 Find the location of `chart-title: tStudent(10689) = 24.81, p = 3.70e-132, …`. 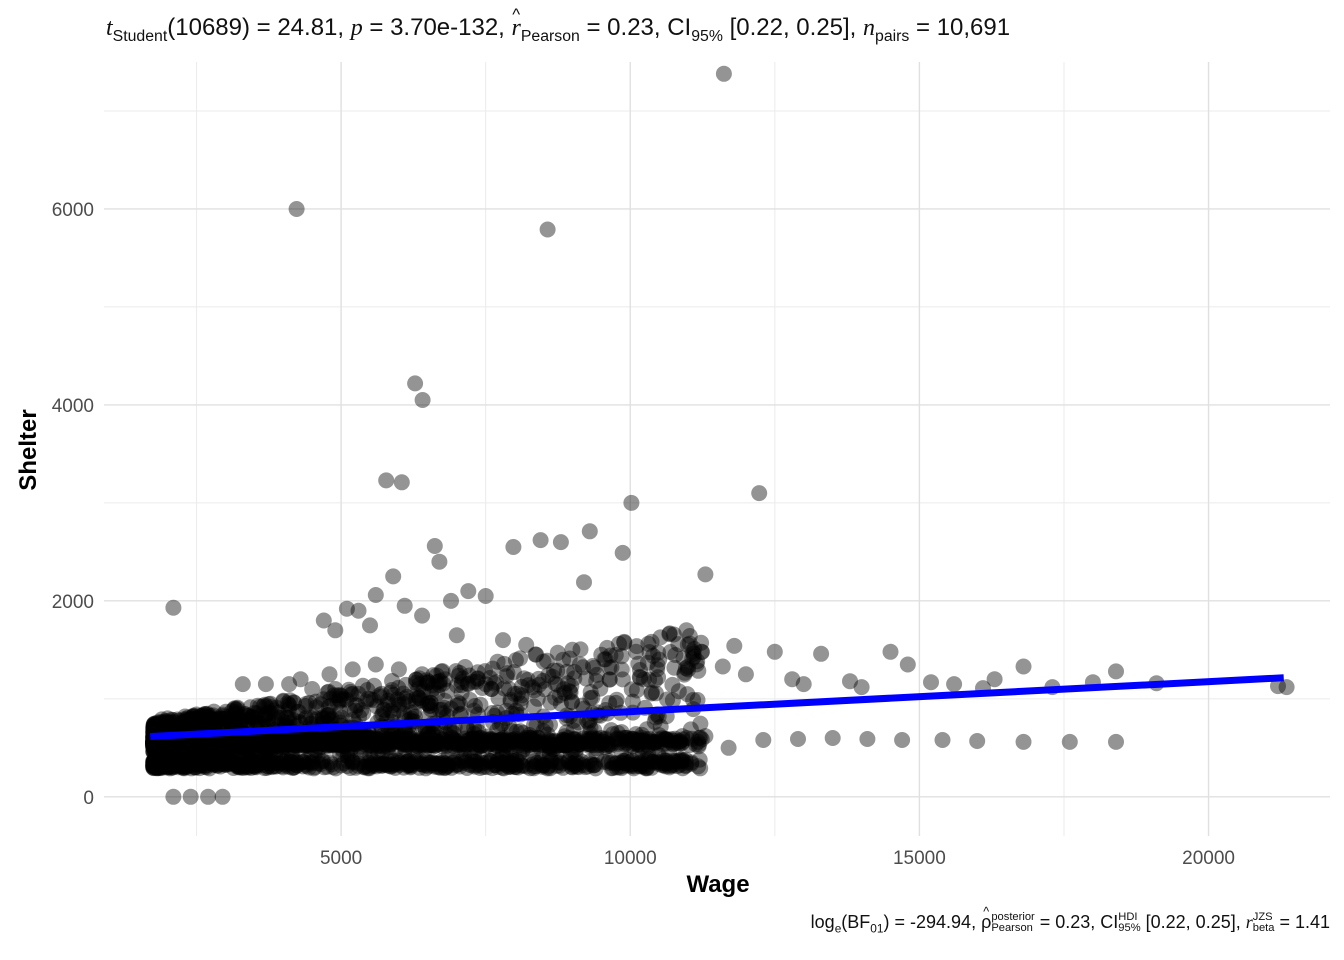

chart-title: tStudent(10689) = 24.81, p = 3.70e-132, … is located at coordinates (558, 25).